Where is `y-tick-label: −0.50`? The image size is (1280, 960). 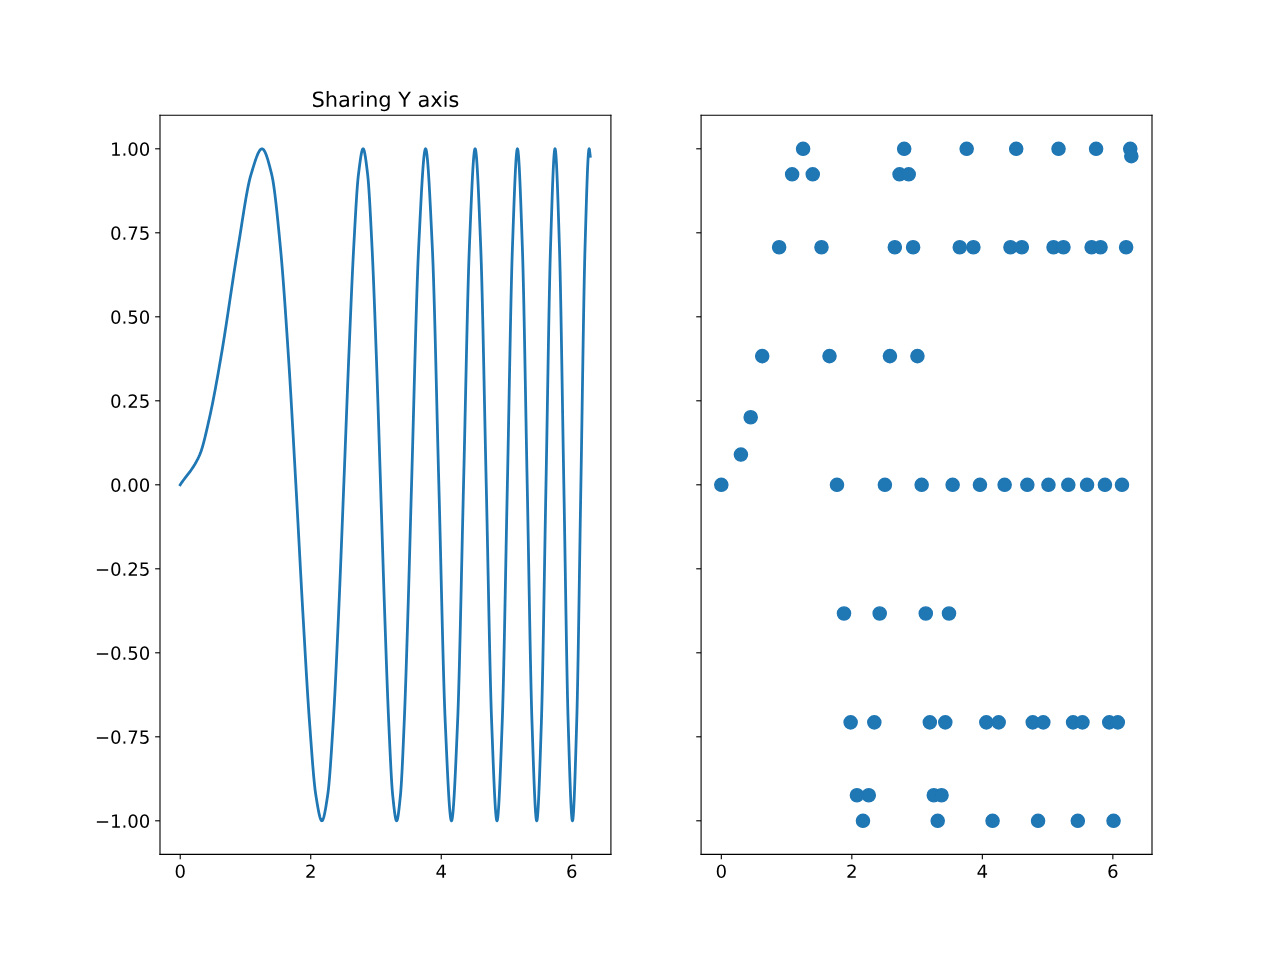 y-tick-label: −0.50 is located at coordinates (123, 653).